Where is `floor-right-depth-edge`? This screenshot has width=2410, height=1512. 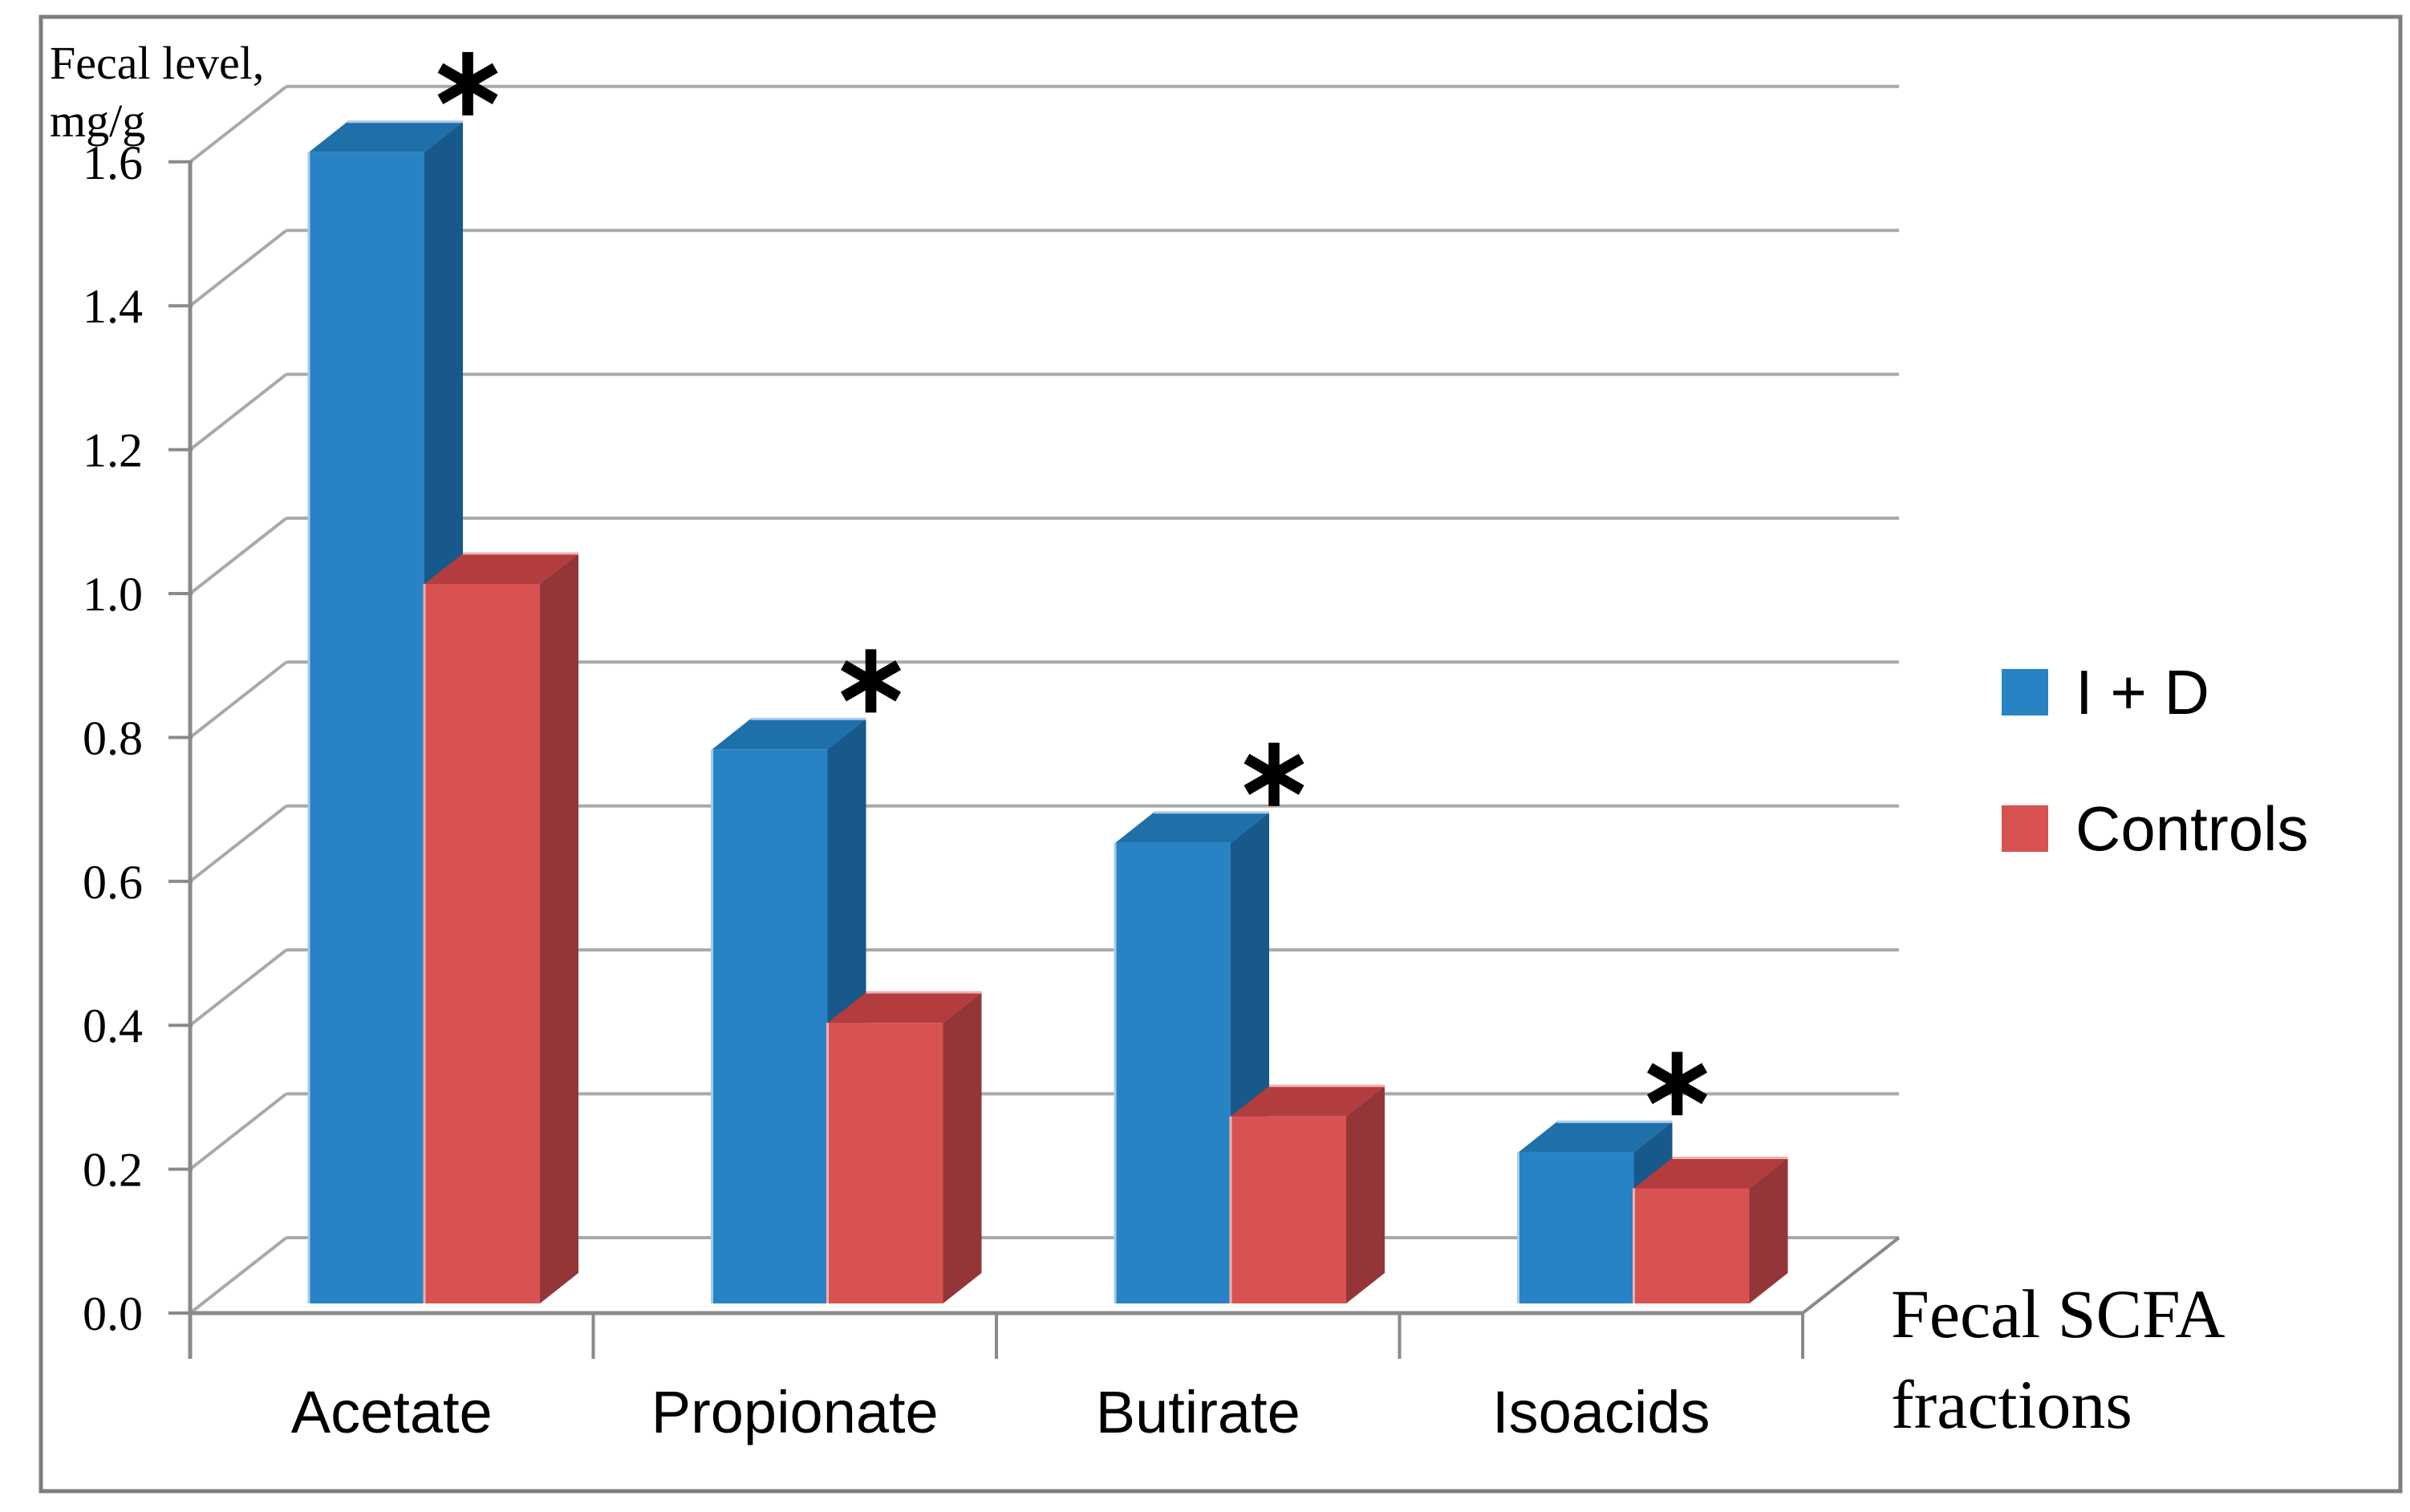 floor-right-depth-edge is located at coordinates (1851, 1275).